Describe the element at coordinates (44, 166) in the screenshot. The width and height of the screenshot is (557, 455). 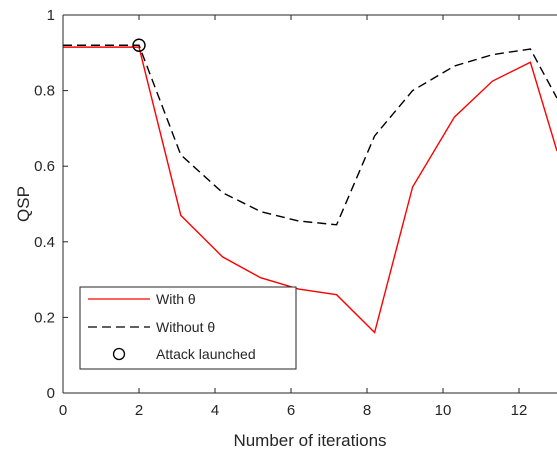
I see `y-tick-label: 0.6` at that location.